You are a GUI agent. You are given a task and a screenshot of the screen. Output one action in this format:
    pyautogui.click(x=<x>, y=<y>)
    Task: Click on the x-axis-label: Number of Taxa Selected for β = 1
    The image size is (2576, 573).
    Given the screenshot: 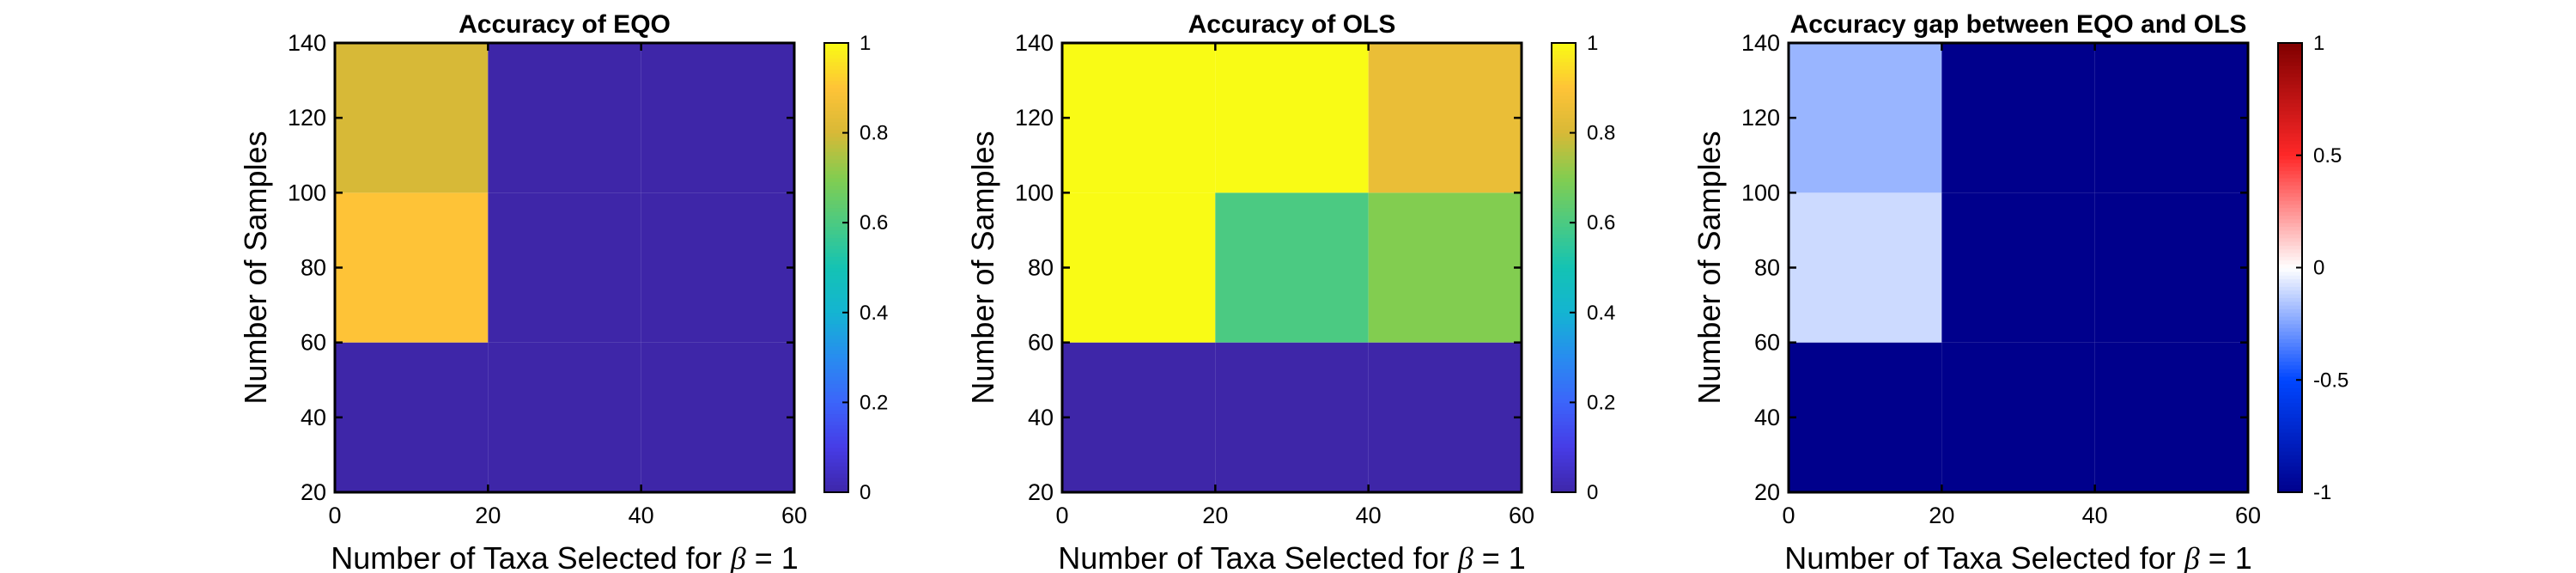 What is the action you would take?
    pyautogui.click(x=2018, y=556)
    